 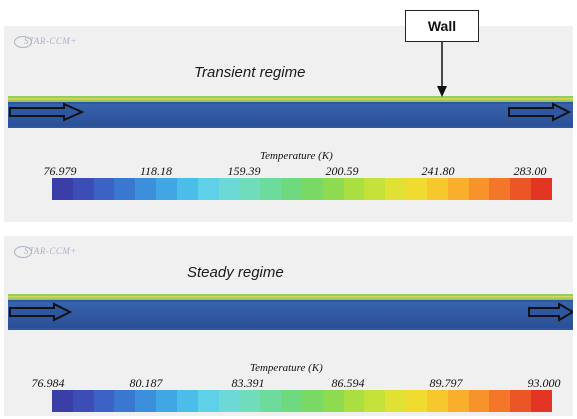 I want to click on colorbar-tick: 86.594, so click(x=348, y=383).